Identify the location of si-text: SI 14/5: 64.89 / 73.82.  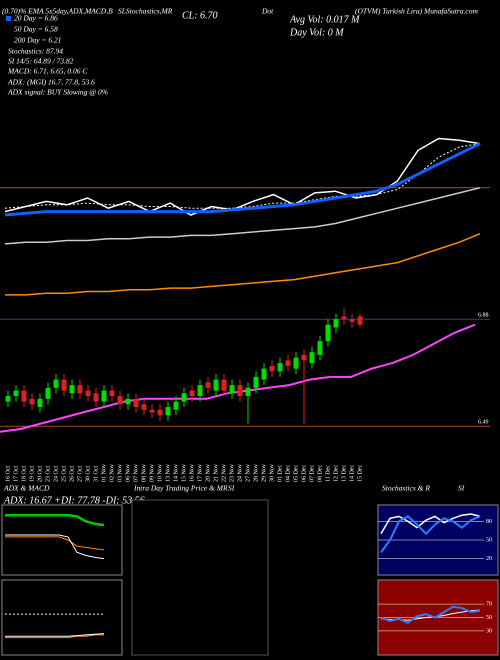
(41, 61).